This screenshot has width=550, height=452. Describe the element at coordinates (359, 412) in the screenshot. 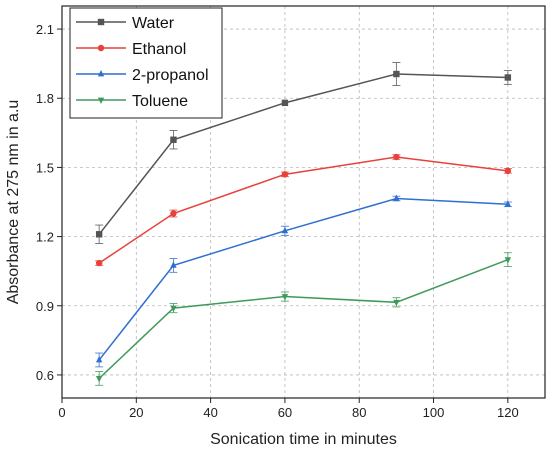

I see `x-tick-label: 80` at that location.